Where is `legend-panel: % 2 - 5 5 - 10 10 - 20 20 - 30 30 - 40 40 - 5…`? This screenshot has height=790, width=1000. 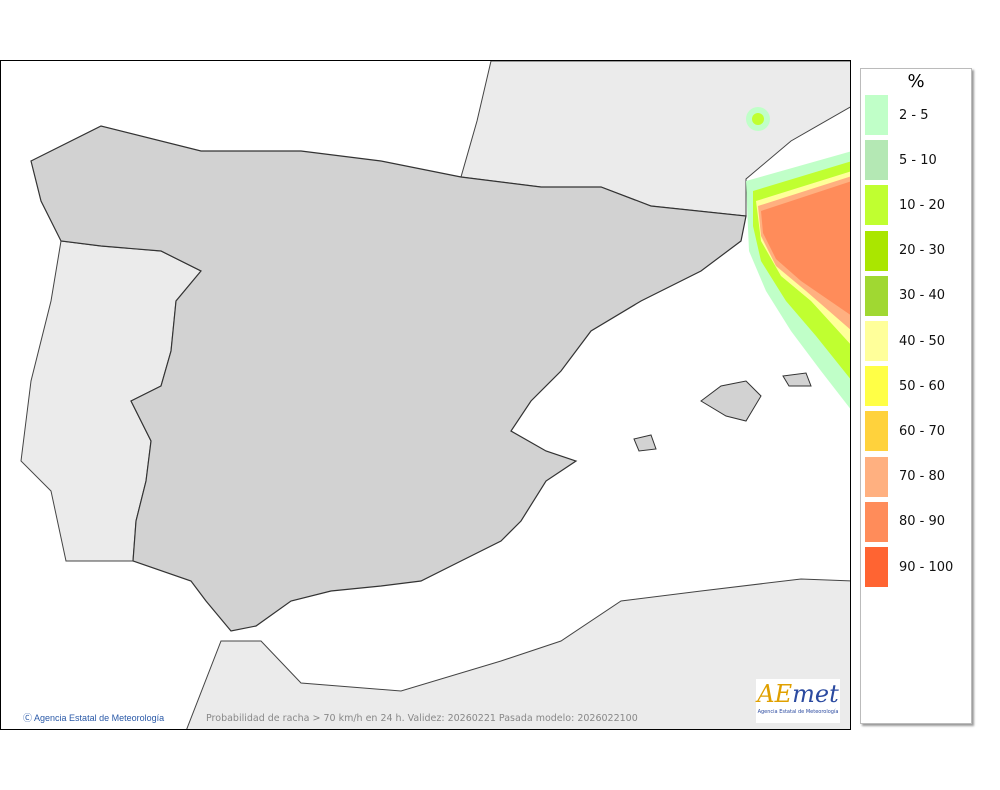 legend-panel: % 2 - 5 5 - 10 10 - 20 20 - 30 30 - 40 40 - 5… is located at coordinates (916, 396).